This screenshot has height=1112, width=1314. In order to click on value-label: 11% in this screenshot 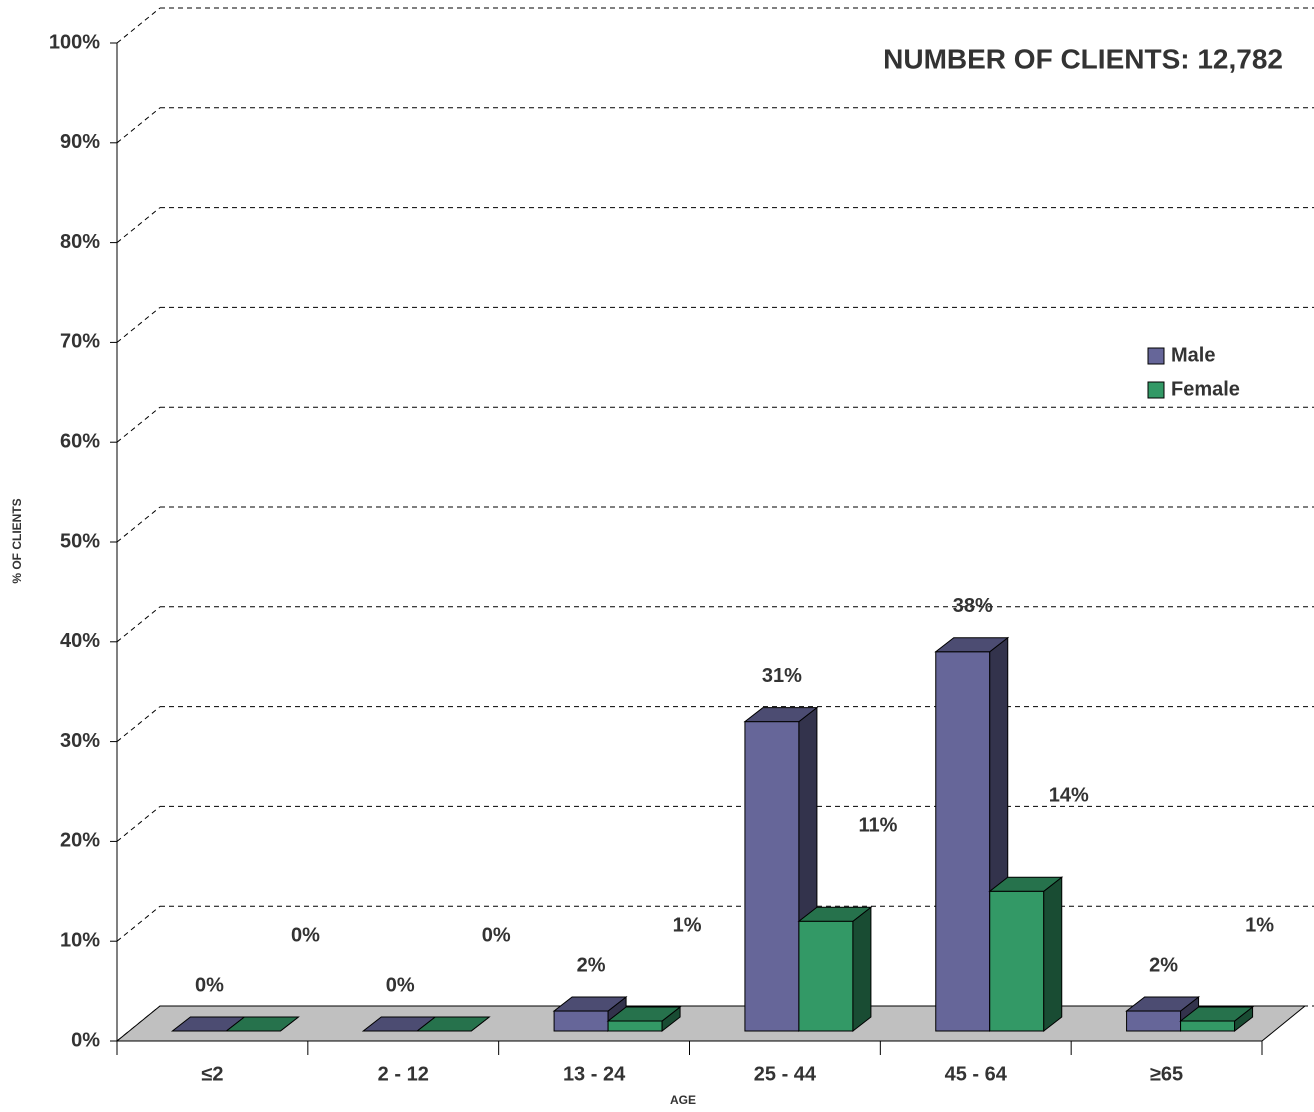, I will do `click(877, 826)`.